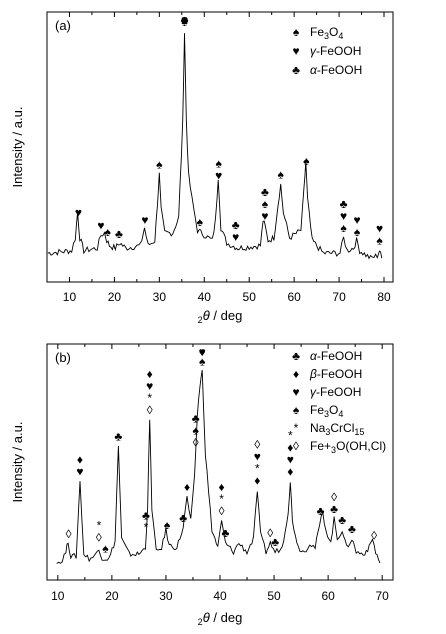 The height and width of the screenshot is (634, 446). I want to click on x-tick-label: 80, so click(384, 297).